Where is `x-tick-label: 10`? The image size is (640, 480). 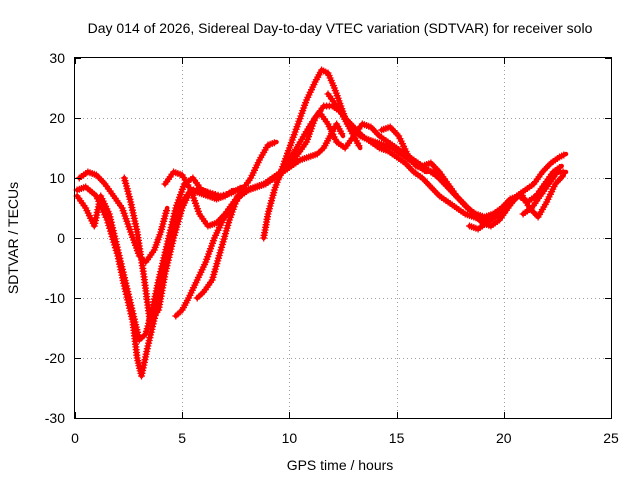
x-tick-label: 10 is located at coordinates (290, 438).